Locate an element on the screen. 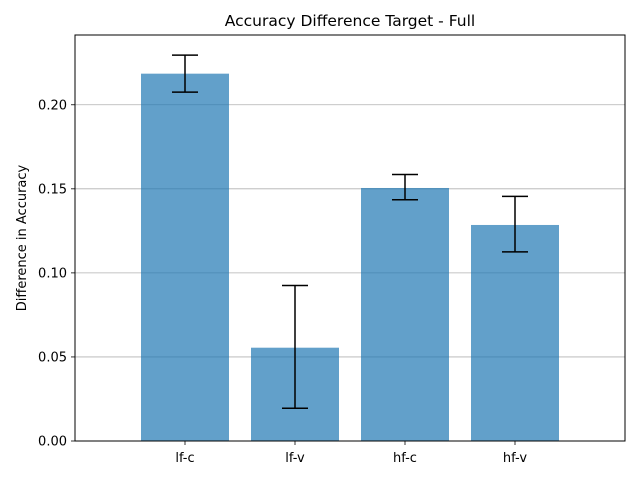 This screenshot has height=480, width=640. y-tick-label: 0.20 is located at coordinates (52, 105).